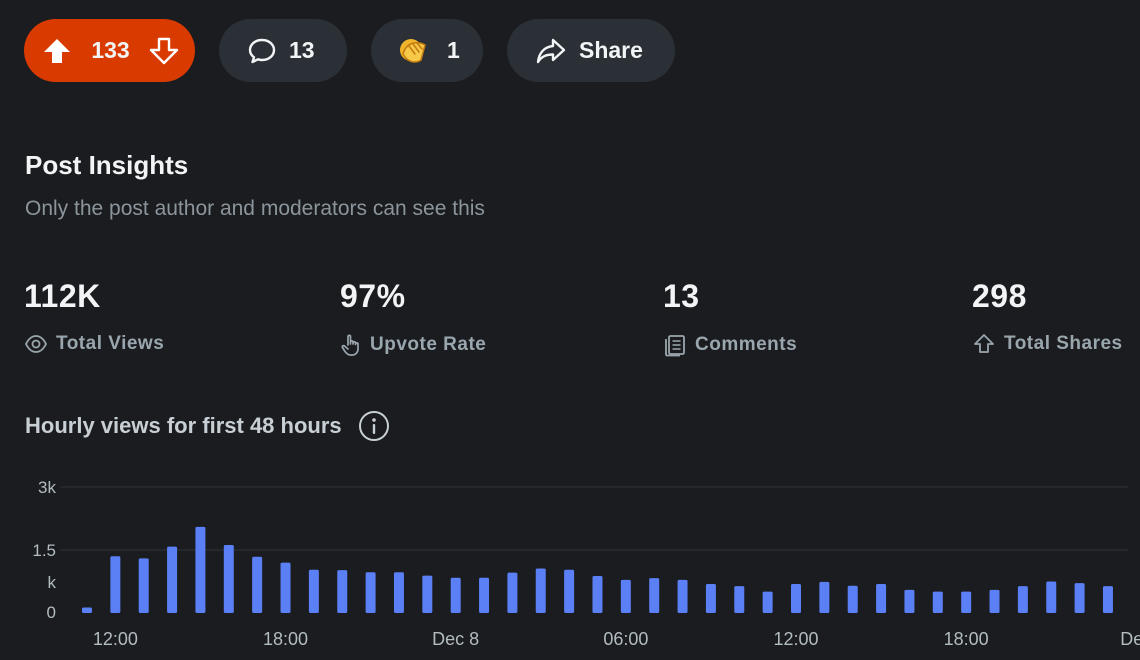  What do you see at coordinates (455, 639) in the screenshot?
I see `x-tick-label: Dec 8` at bounding box center [455, 639].